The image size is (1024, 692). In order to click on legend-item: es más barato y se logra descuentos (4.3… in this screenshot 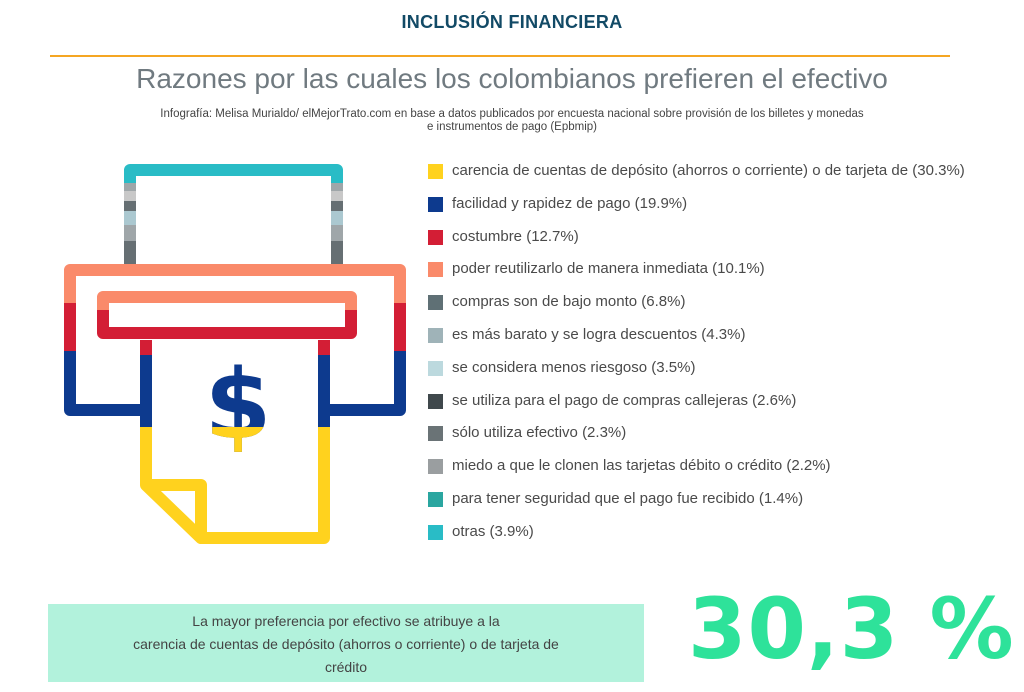, I will do `click(723, 340)`.